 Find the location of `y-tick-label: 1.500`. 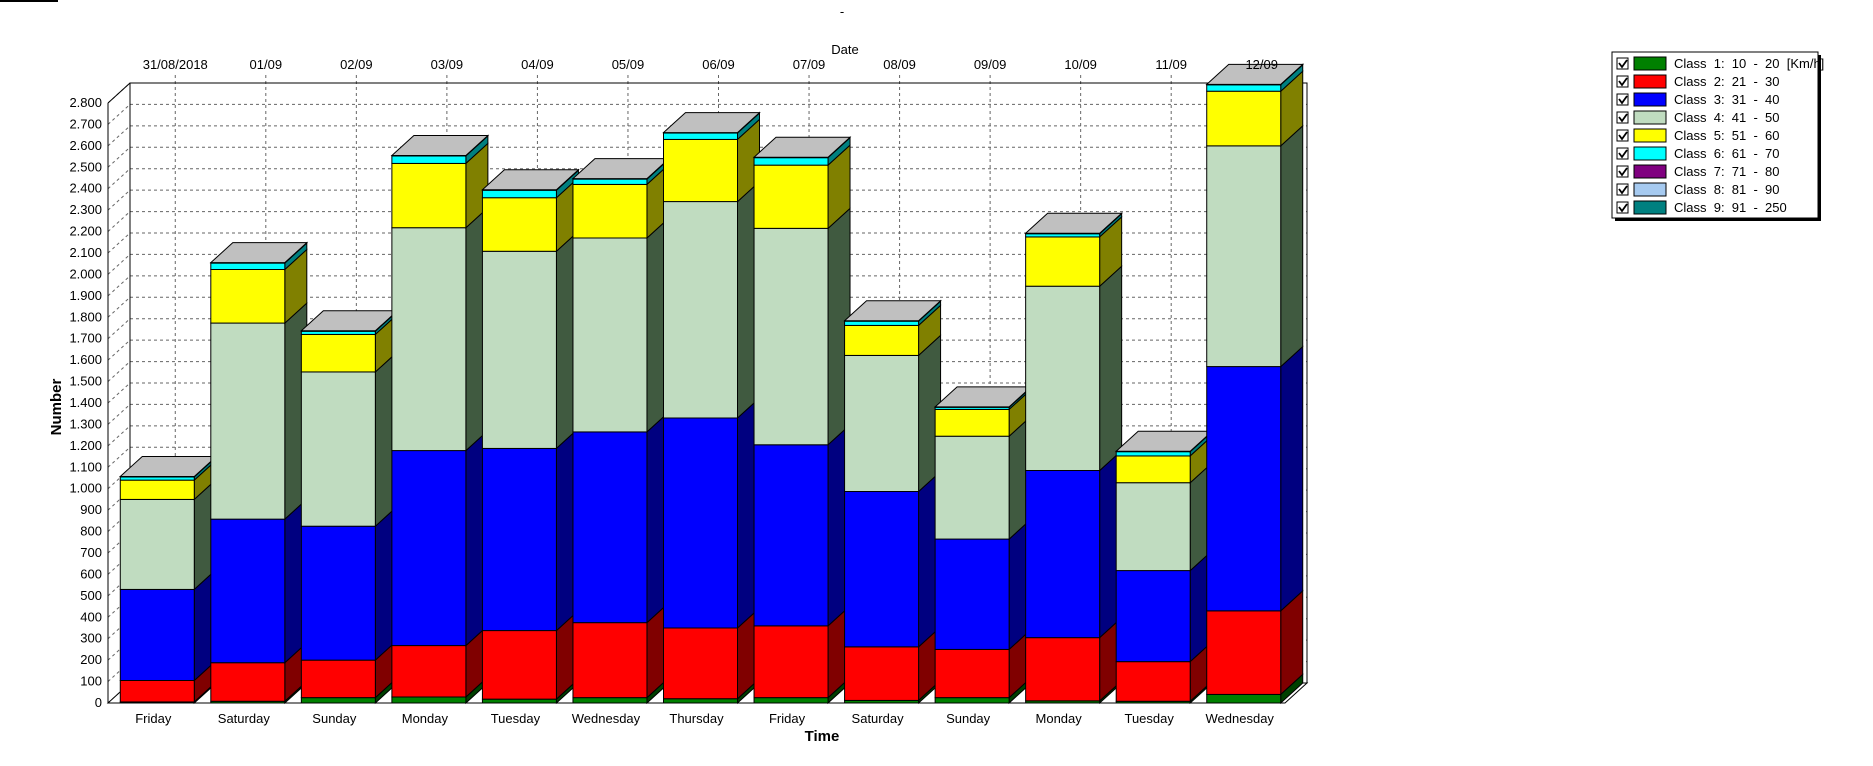

y-tick-label: 1.500 is located at coordinates (85, 381).